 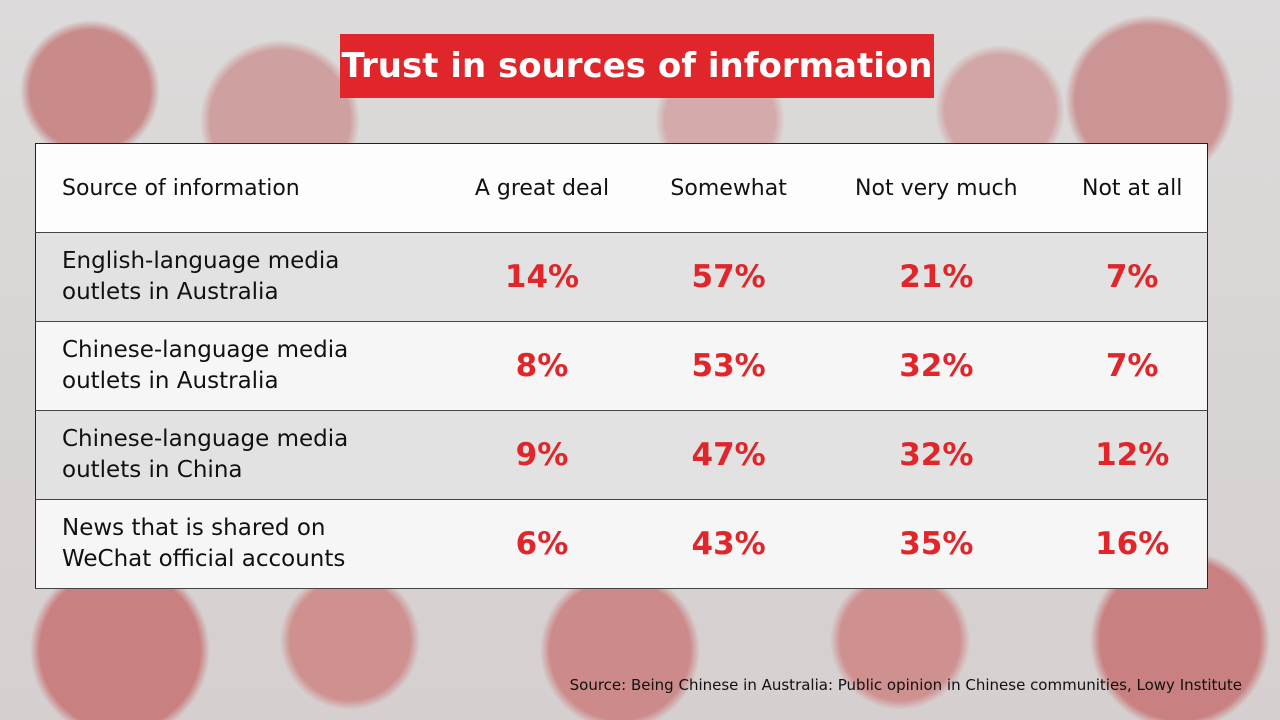 What do you see at coordinates (936, 277) in the screenshot?
I see `value-cell: 21%` at bounding box center [936, 277].